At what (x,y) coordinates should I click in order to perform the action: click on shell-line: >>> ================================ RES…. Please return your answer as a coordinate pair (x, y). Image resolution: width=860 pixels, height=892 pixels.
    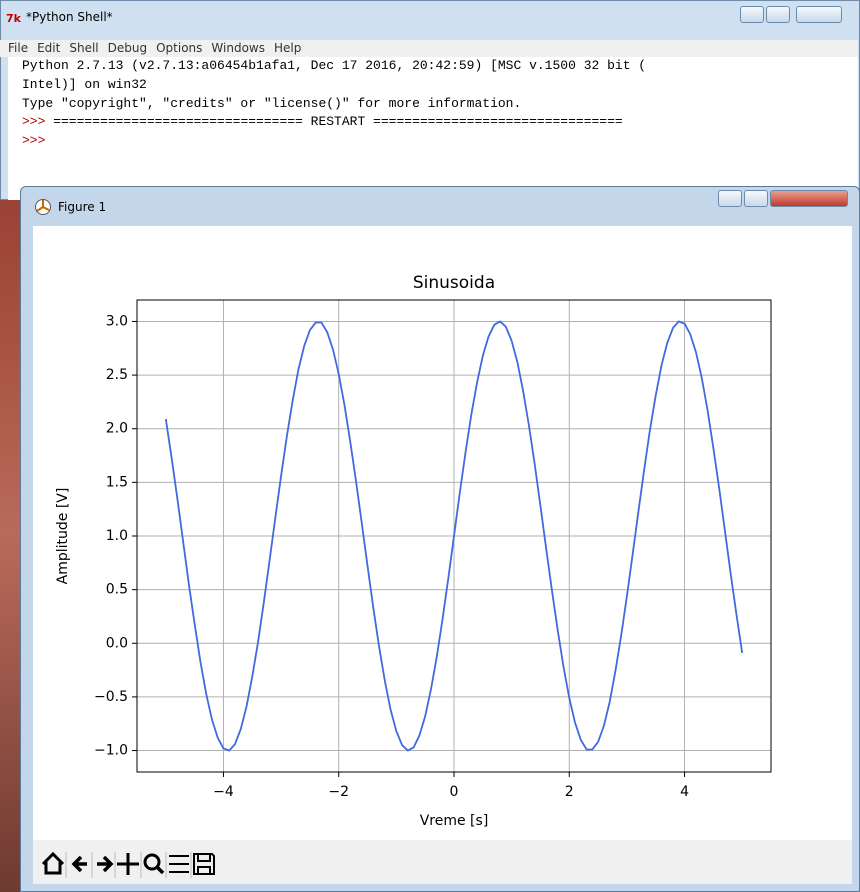
    Looking at the image, I should click on (433, 122).